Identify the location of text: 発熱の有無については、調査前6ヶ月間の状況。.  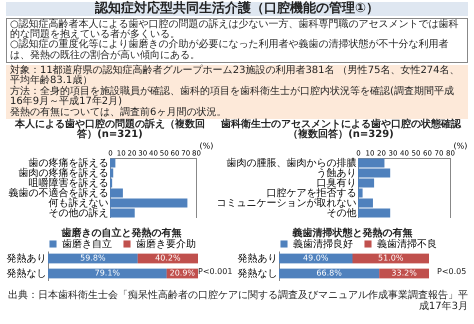
(119, 112).